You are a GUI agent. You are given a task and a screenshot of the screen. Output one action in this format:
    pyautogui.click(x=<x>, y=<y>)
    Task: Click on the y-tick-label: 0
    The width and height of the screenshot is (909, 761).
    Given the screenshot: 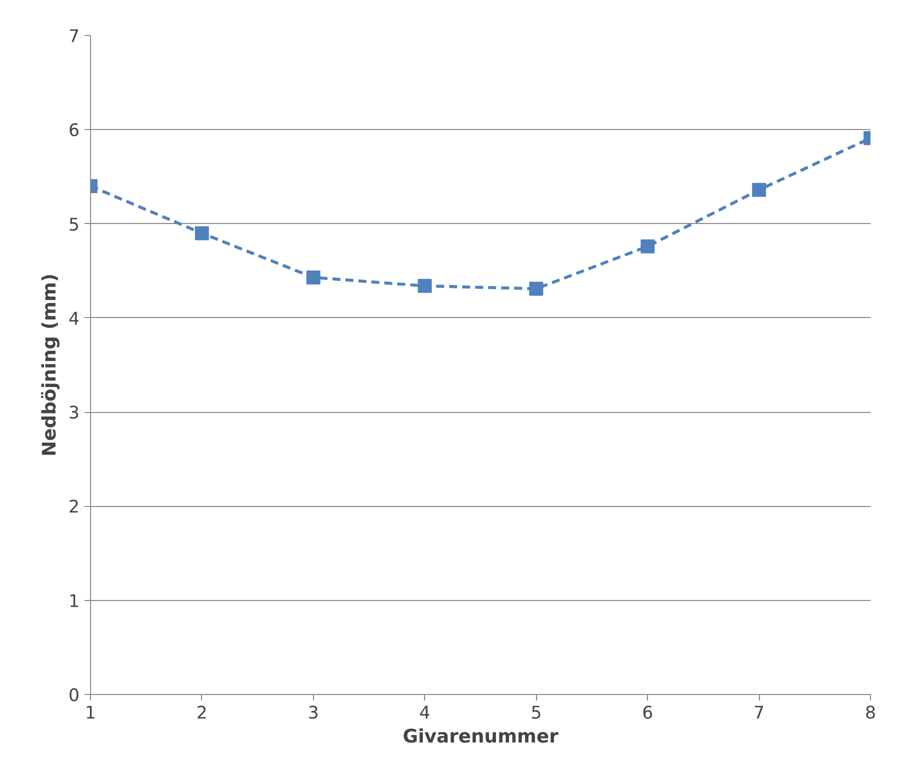 What is the action you would take?
    pyautogui.click(x=74, y=696)
    